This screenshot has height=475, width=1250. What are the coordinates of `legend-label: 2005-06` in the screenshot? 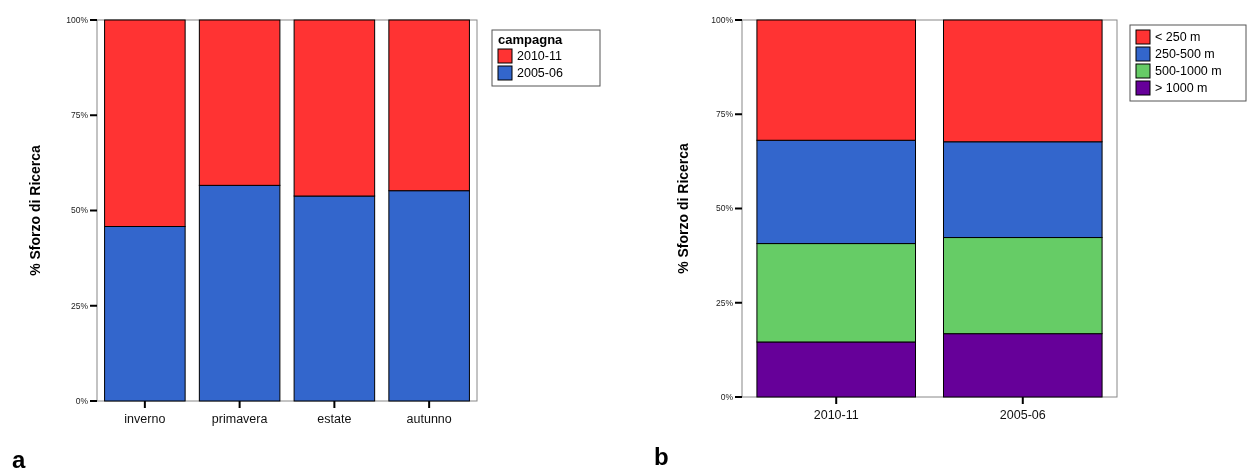 It's located at (540, 73).